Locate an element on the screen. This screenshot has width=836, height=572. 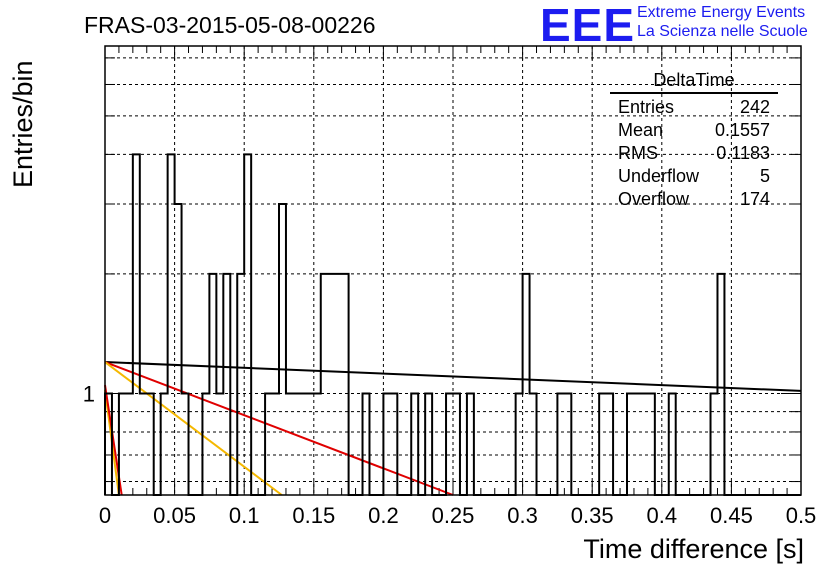
y-tick-labels: 1 is located at coordinates (89, 393).